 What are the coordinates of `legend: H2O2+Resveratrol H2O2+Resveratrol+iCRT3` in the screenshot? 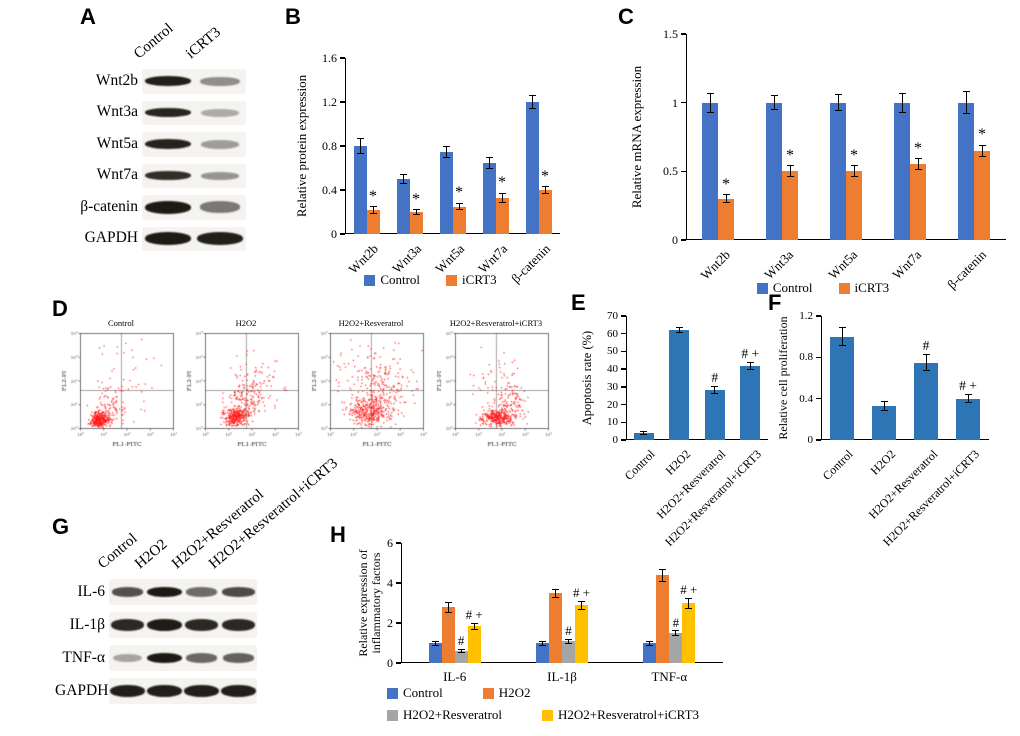 It's located at (543, 715).